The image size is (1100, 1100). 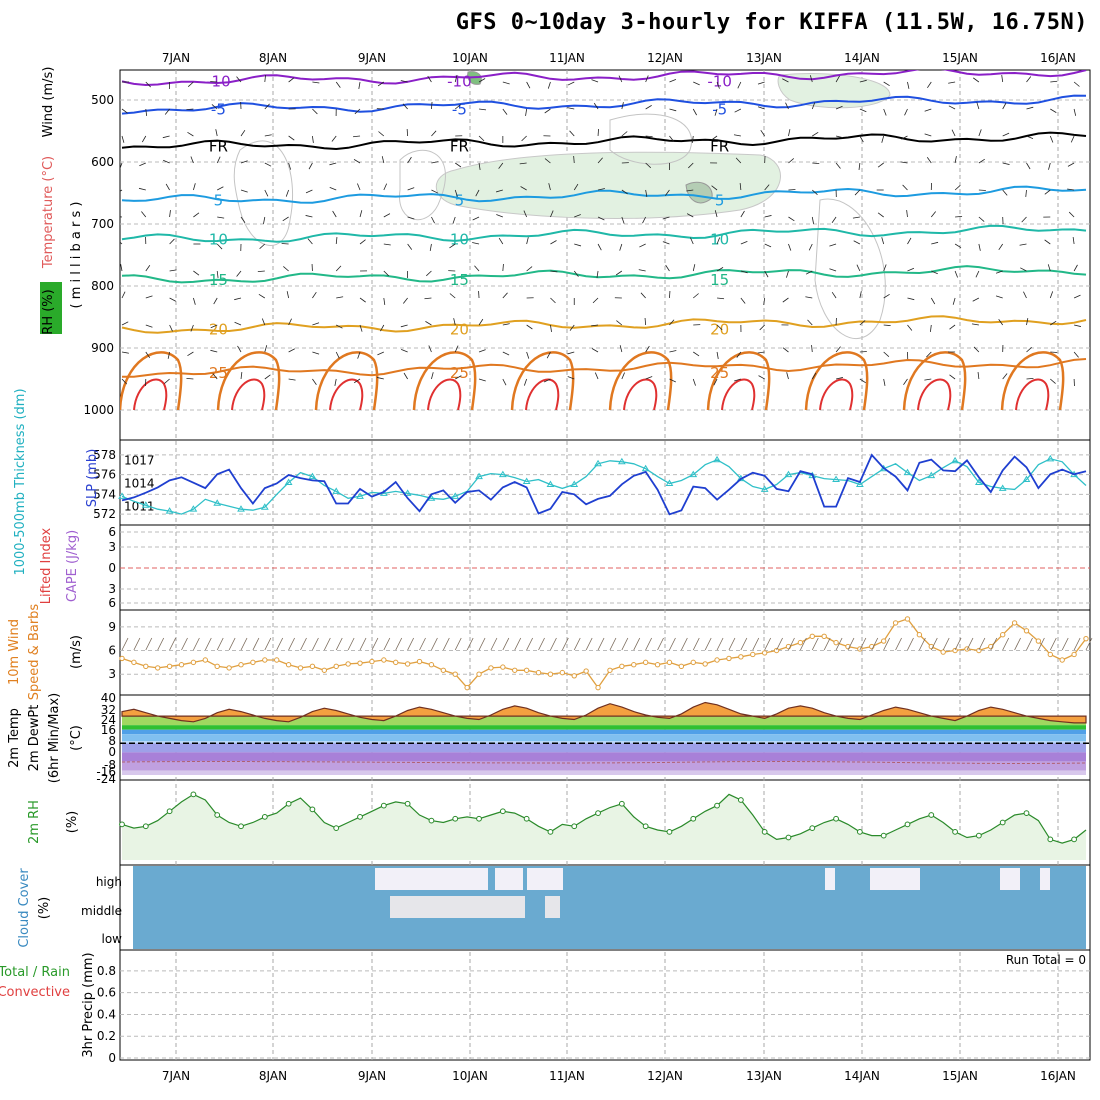 I want to click on top-day-label: 8JAN, so click(x=273, y=58).